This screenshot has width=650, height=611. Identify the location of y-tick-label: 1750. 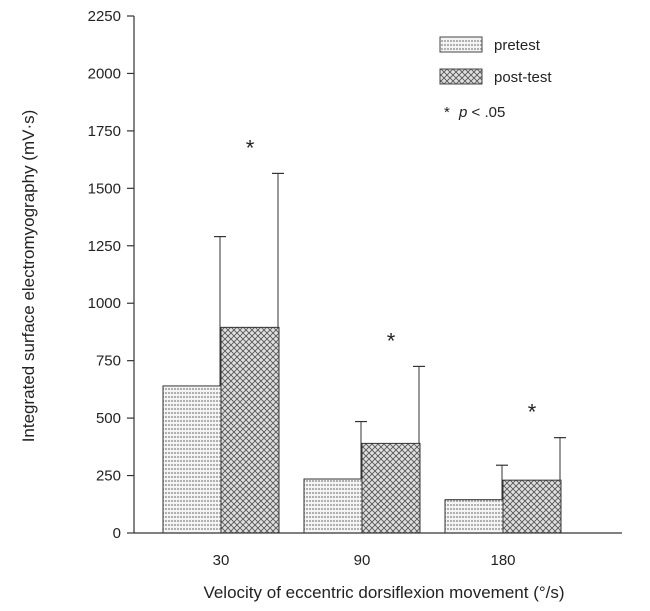
(104, 131).